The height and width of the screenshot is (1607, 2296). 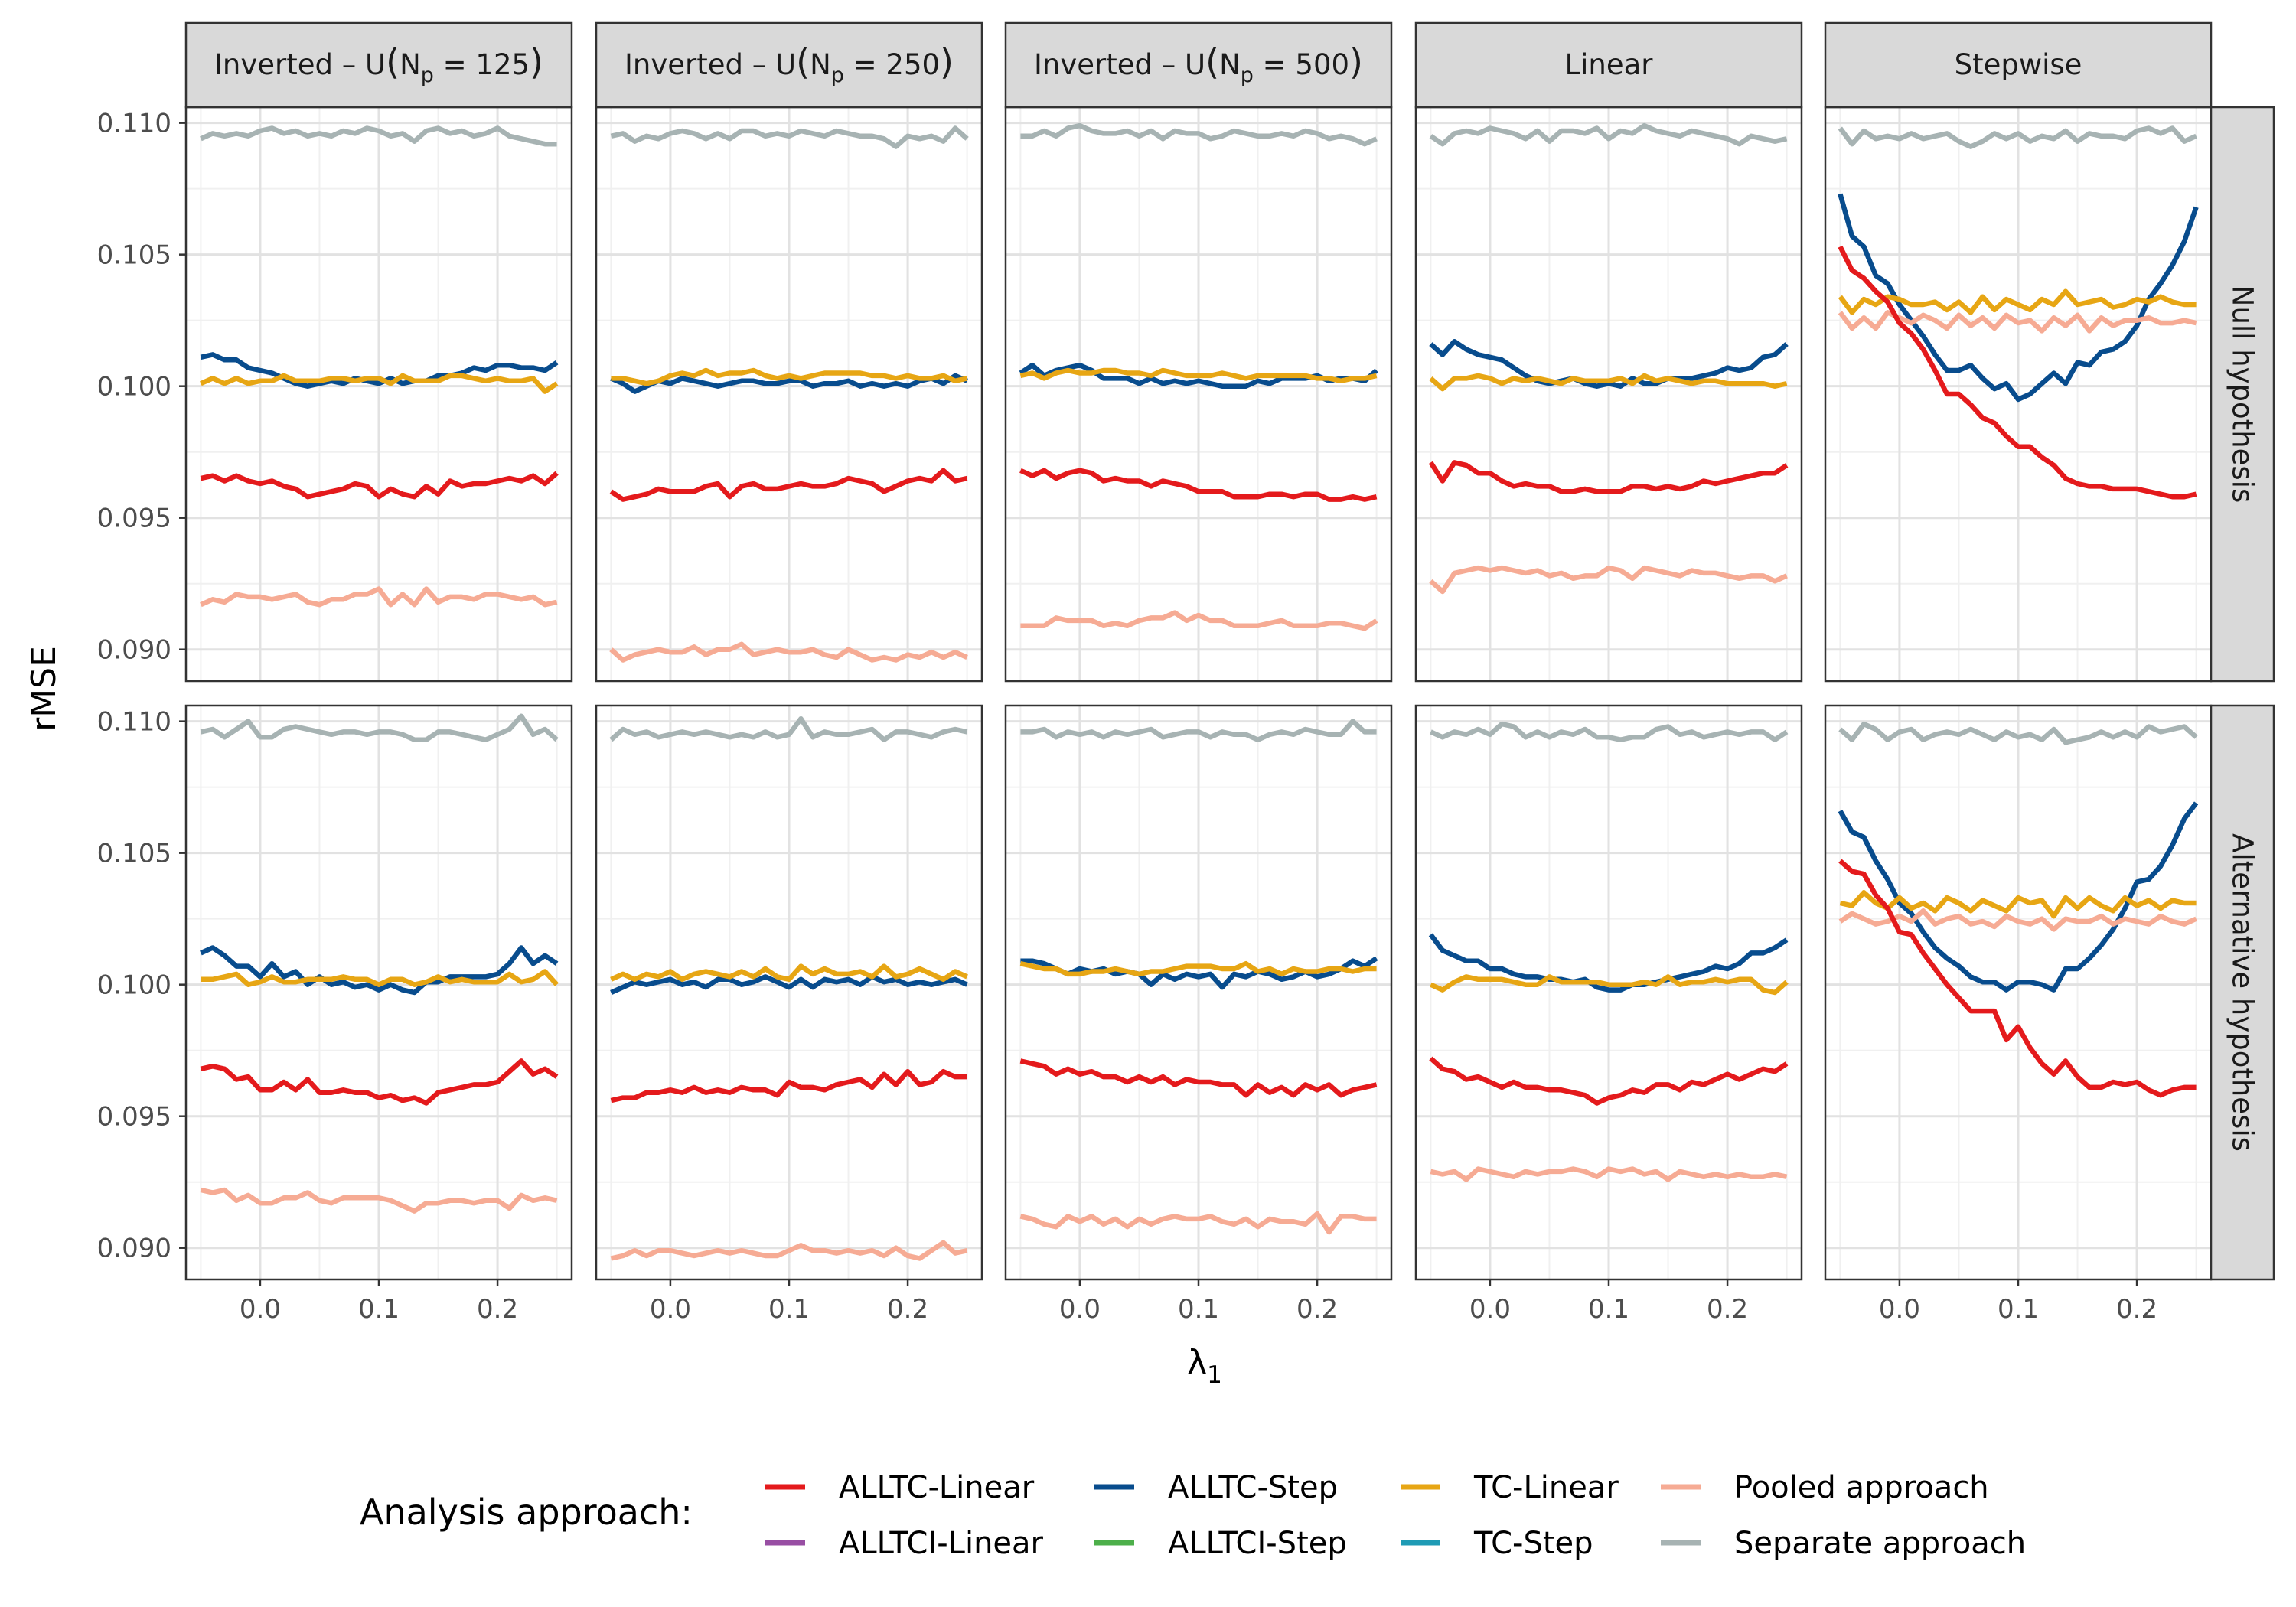 I want to click on panel-alt-stepwise, so click(x=2018, y=993).